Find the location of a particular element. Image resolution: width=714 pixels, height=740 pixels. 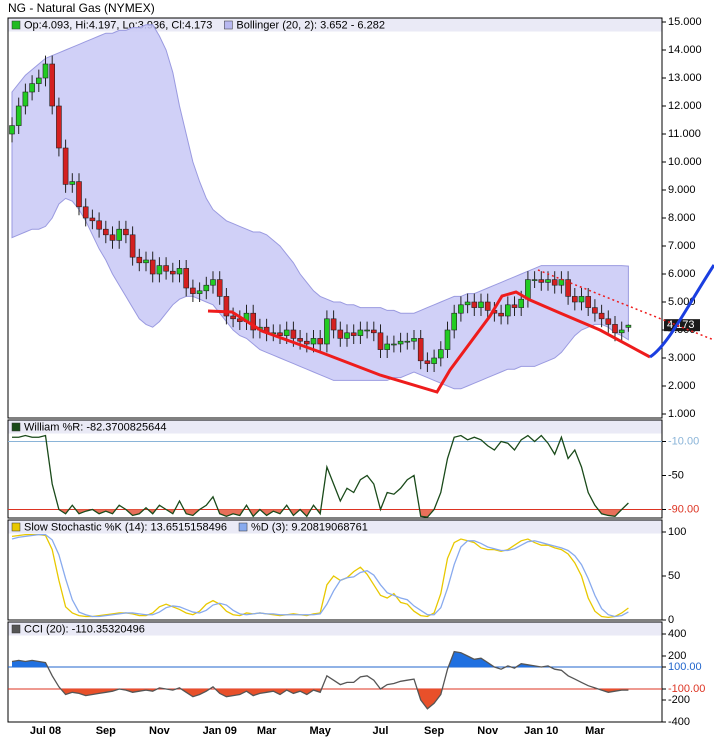

y-tick-label: 1.000 is located at coordinates (682, 414).